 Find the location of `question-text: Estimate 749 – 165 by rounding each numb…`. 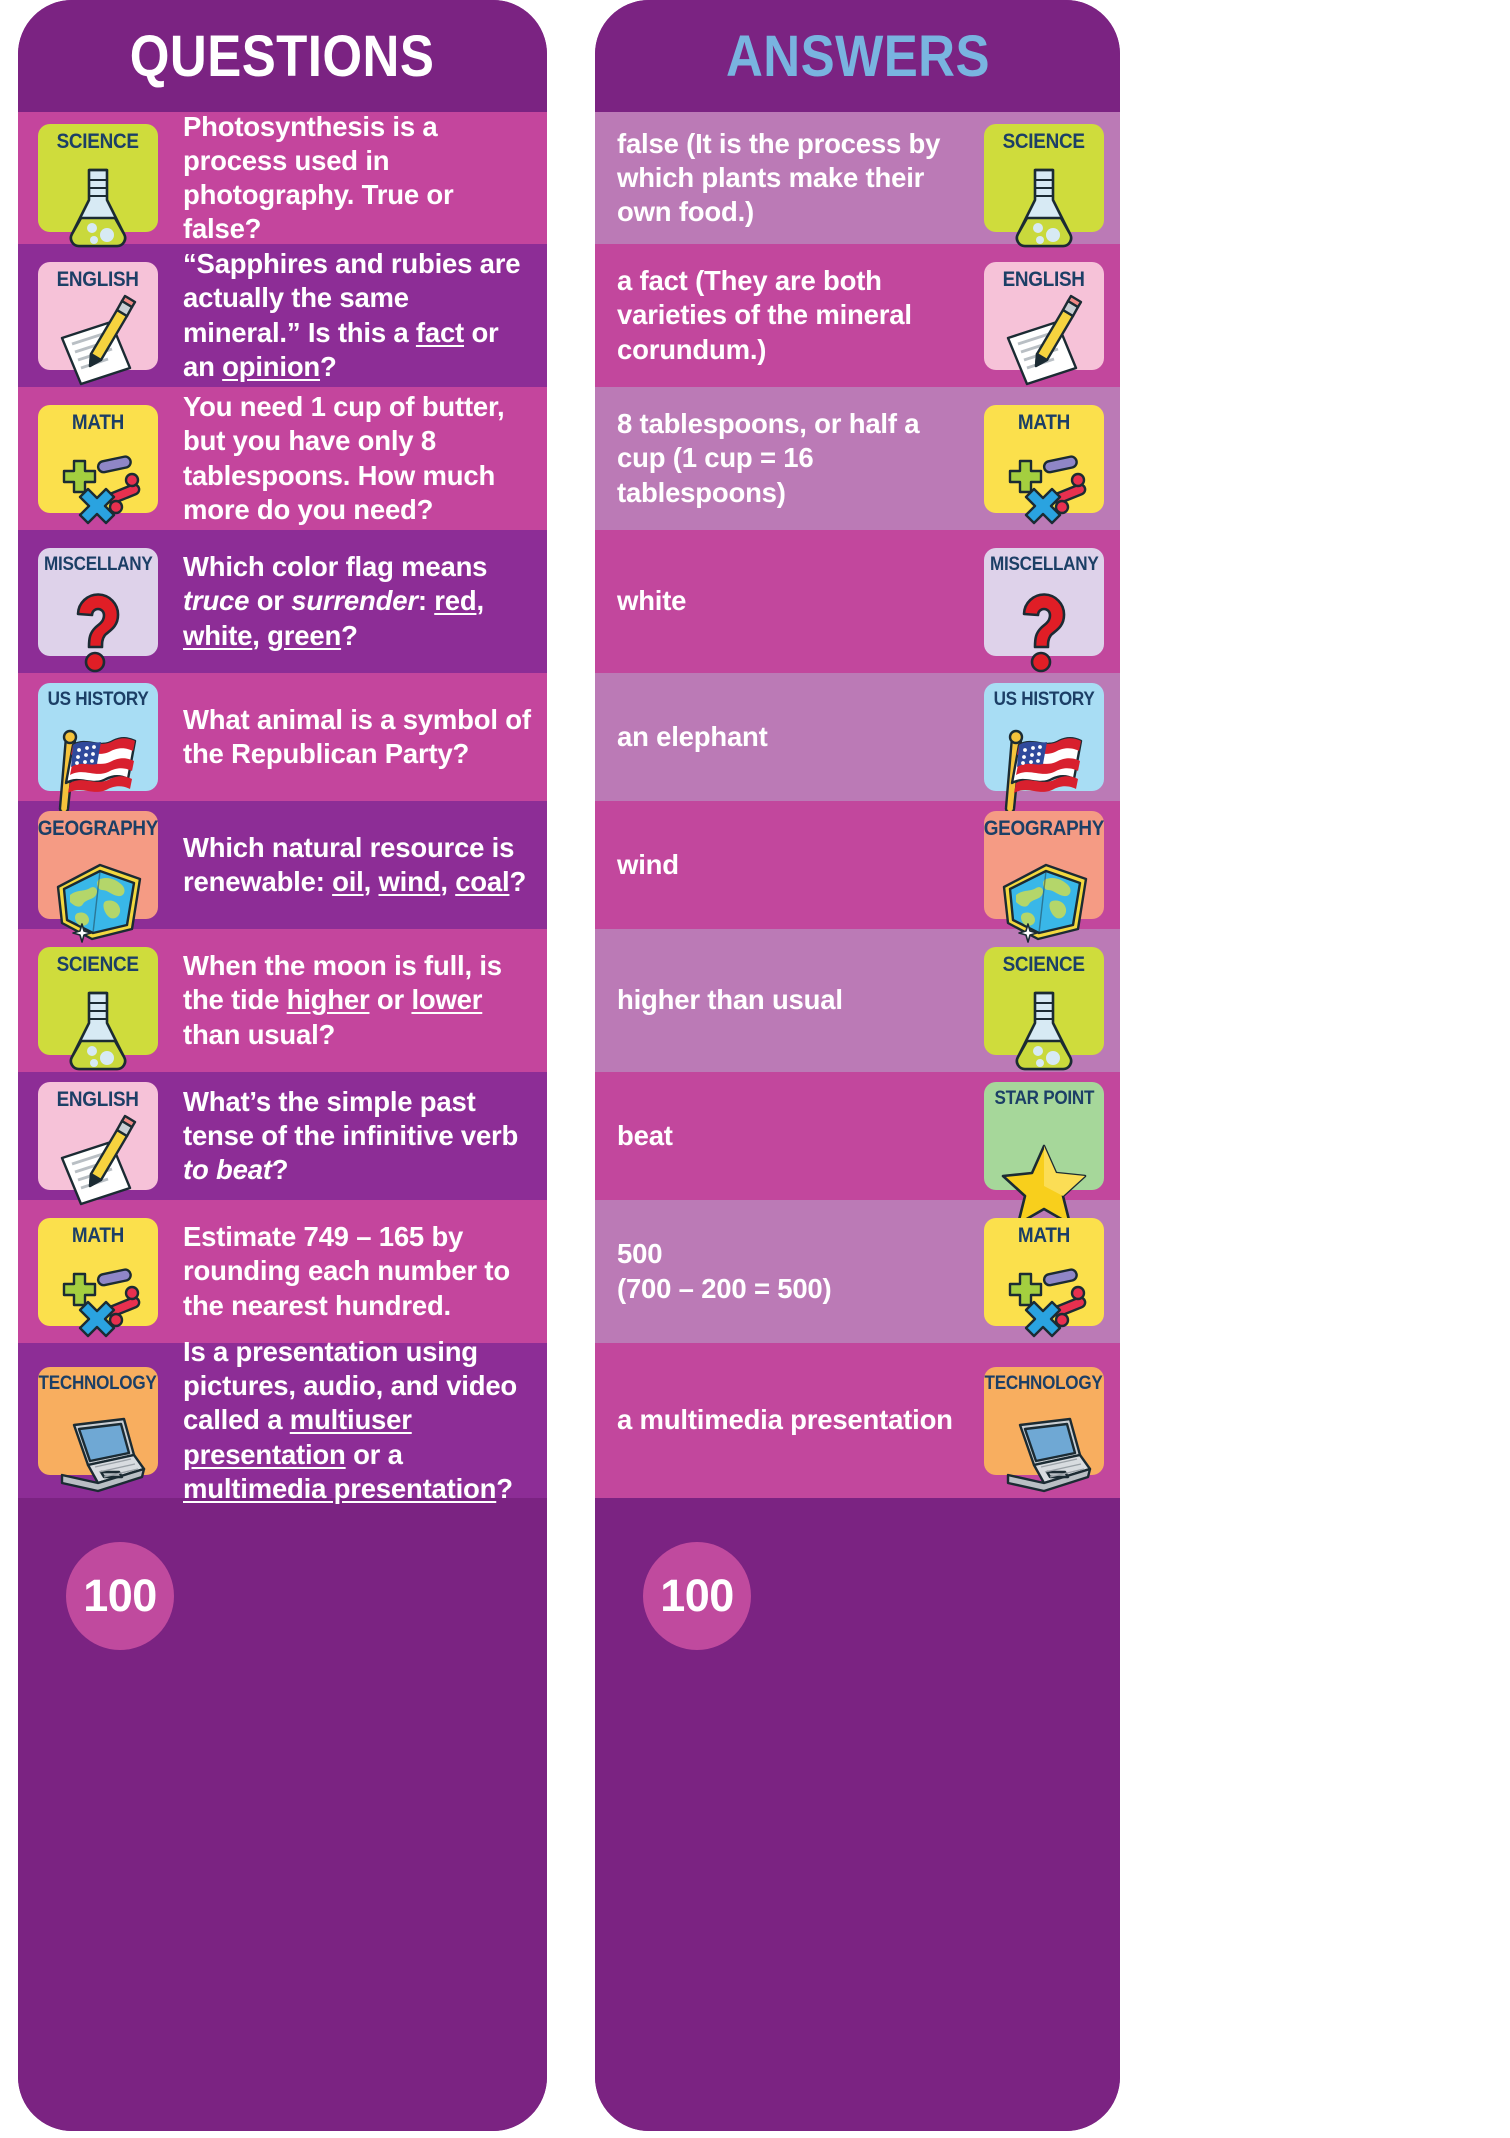

question-text: Estimate 749 – 165 by rounding each numb… is located at coordinates (346, 1271).